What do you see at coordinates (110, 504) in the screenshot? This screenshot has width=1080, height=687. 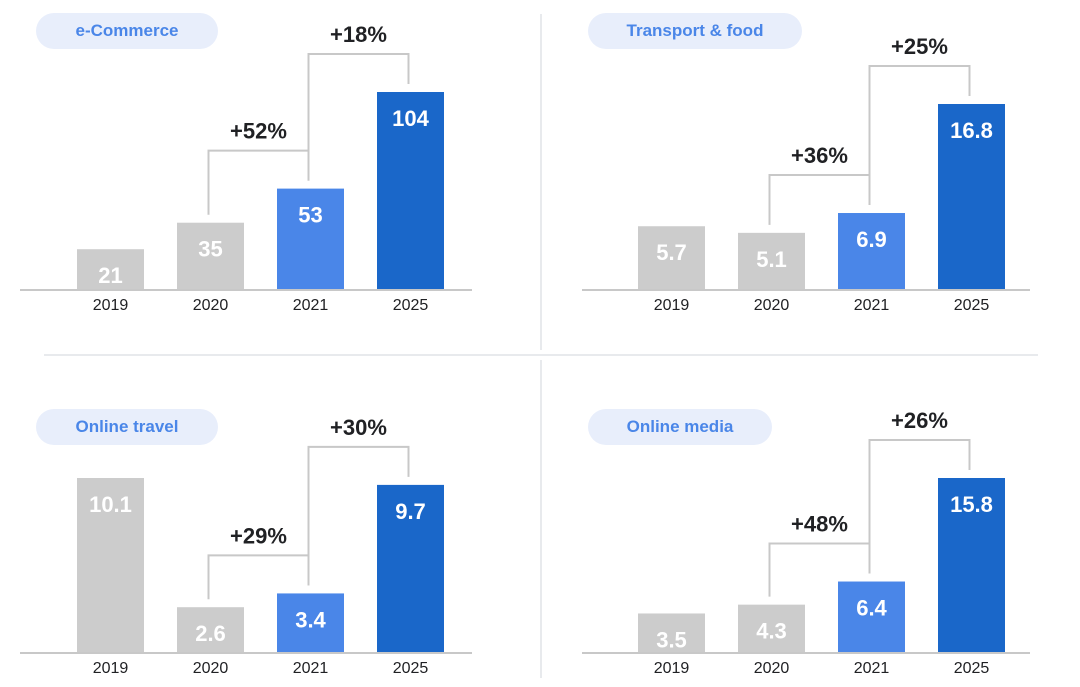 I see `online-travel-value-label-2019: 10.1` at bounding box center [110, 504].